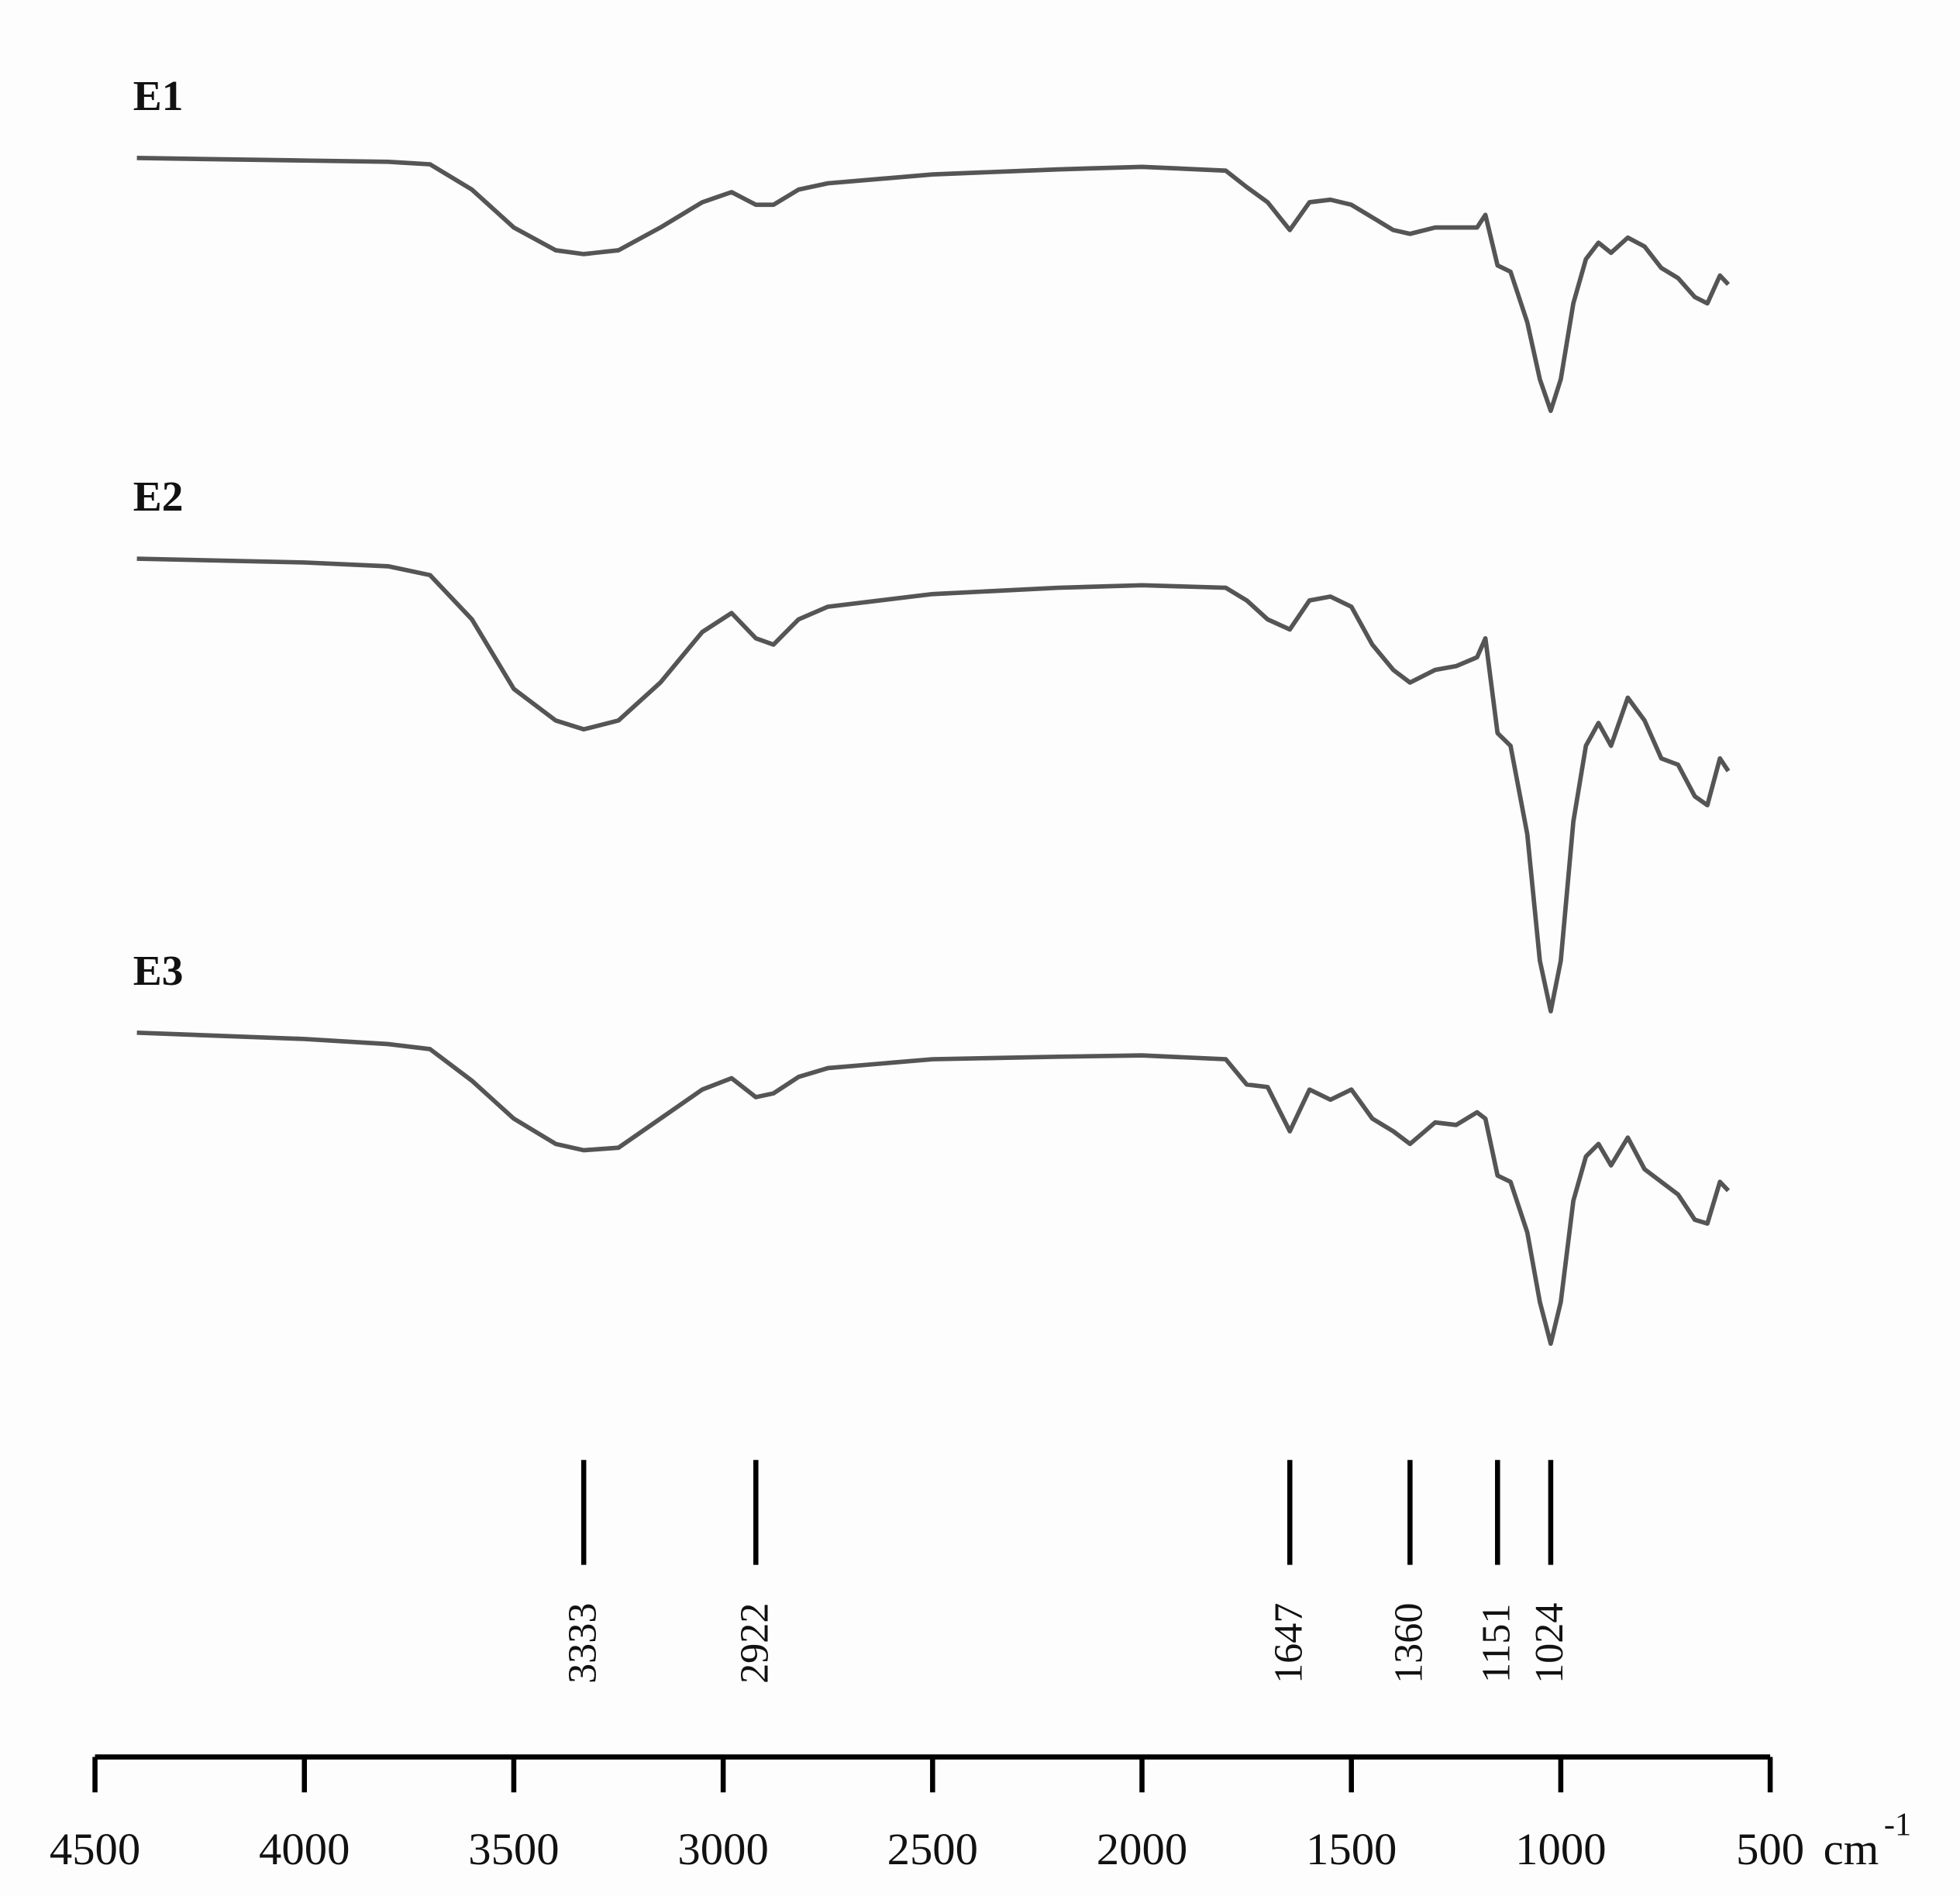 This screenshot has height=1896, width=1960. What do you see at coordinates (1770, 1849) in the screenshot?
I see `x-tick-label: 500` at bounding box center [1770, 1849].